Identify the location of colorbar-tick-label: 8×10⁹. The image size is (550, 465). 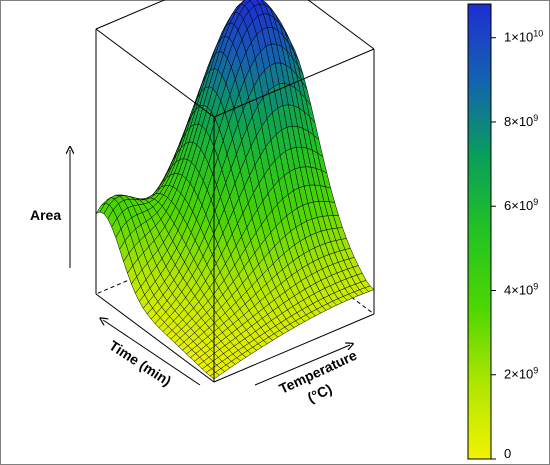
(521, 121).